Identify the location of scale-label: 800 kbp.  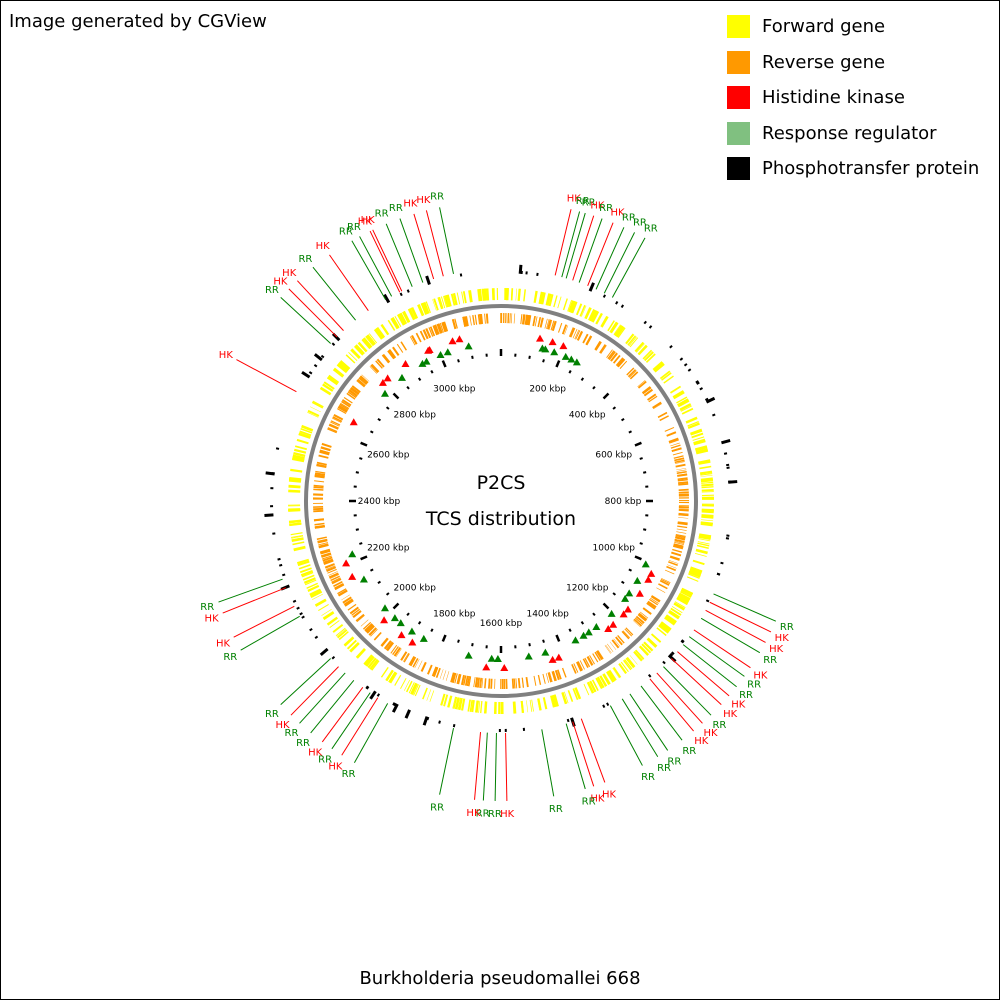
(623, 502).